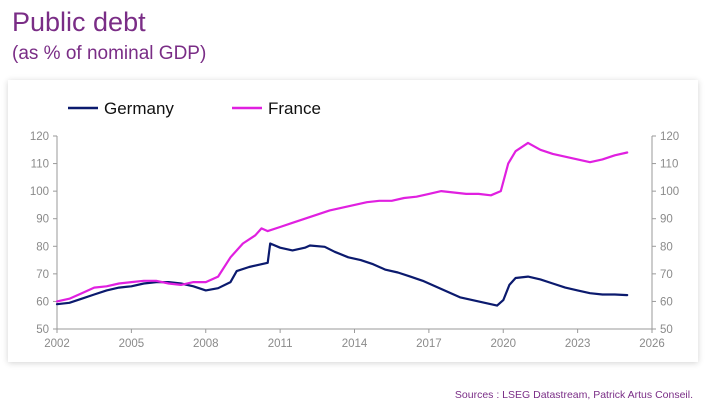 The height and width of the screenshot is (406, 709). What do you see at coordinates (206, 344) in the screenshot?
I see `x-tick-label: 2008` at bounding box center [206, 344].